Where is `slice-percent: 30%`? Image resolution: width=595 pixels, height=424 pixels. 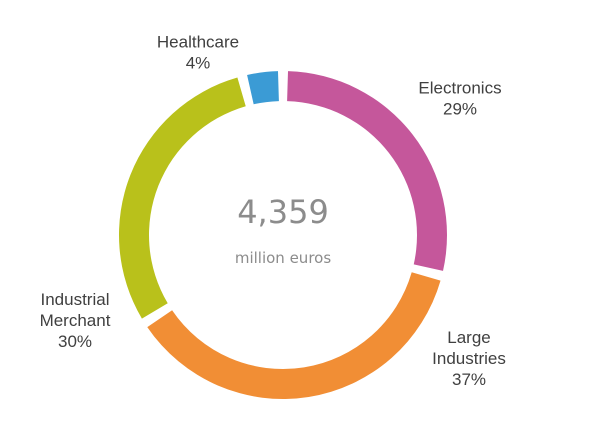
slice-percent: 30% is located at coordinates (75, 341).